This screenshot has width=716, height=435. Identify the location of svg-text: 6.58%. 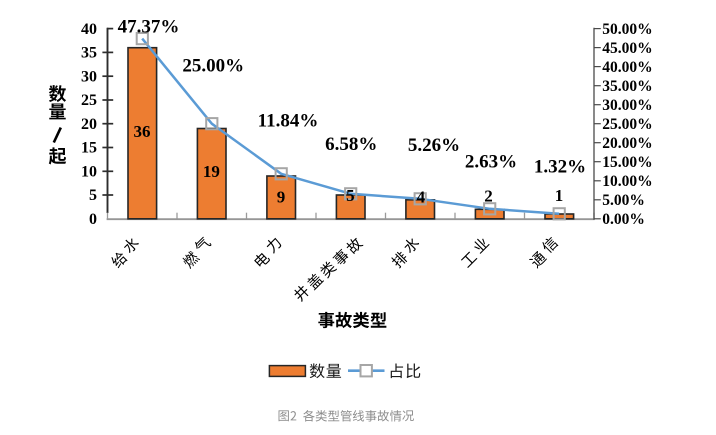
(351, 144).